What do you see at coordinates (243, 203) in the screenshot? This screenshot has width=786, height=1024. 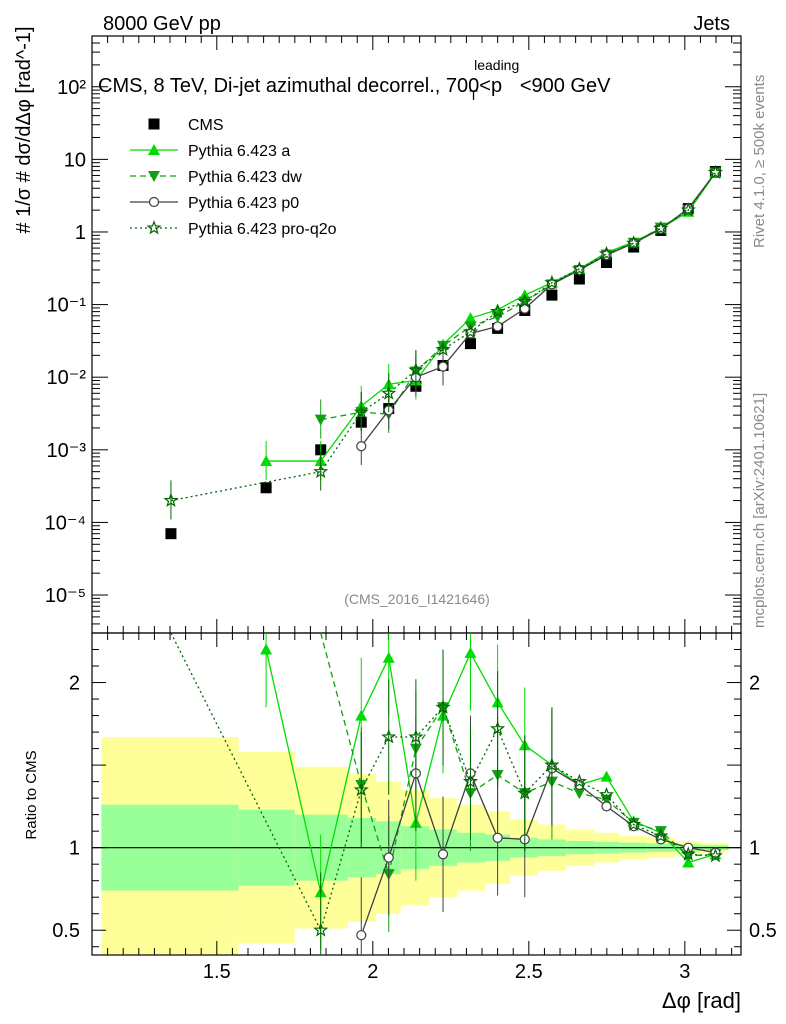 I see `legend-label-p0: Pythia 6.423 p0` at bounding box center [243, 203].